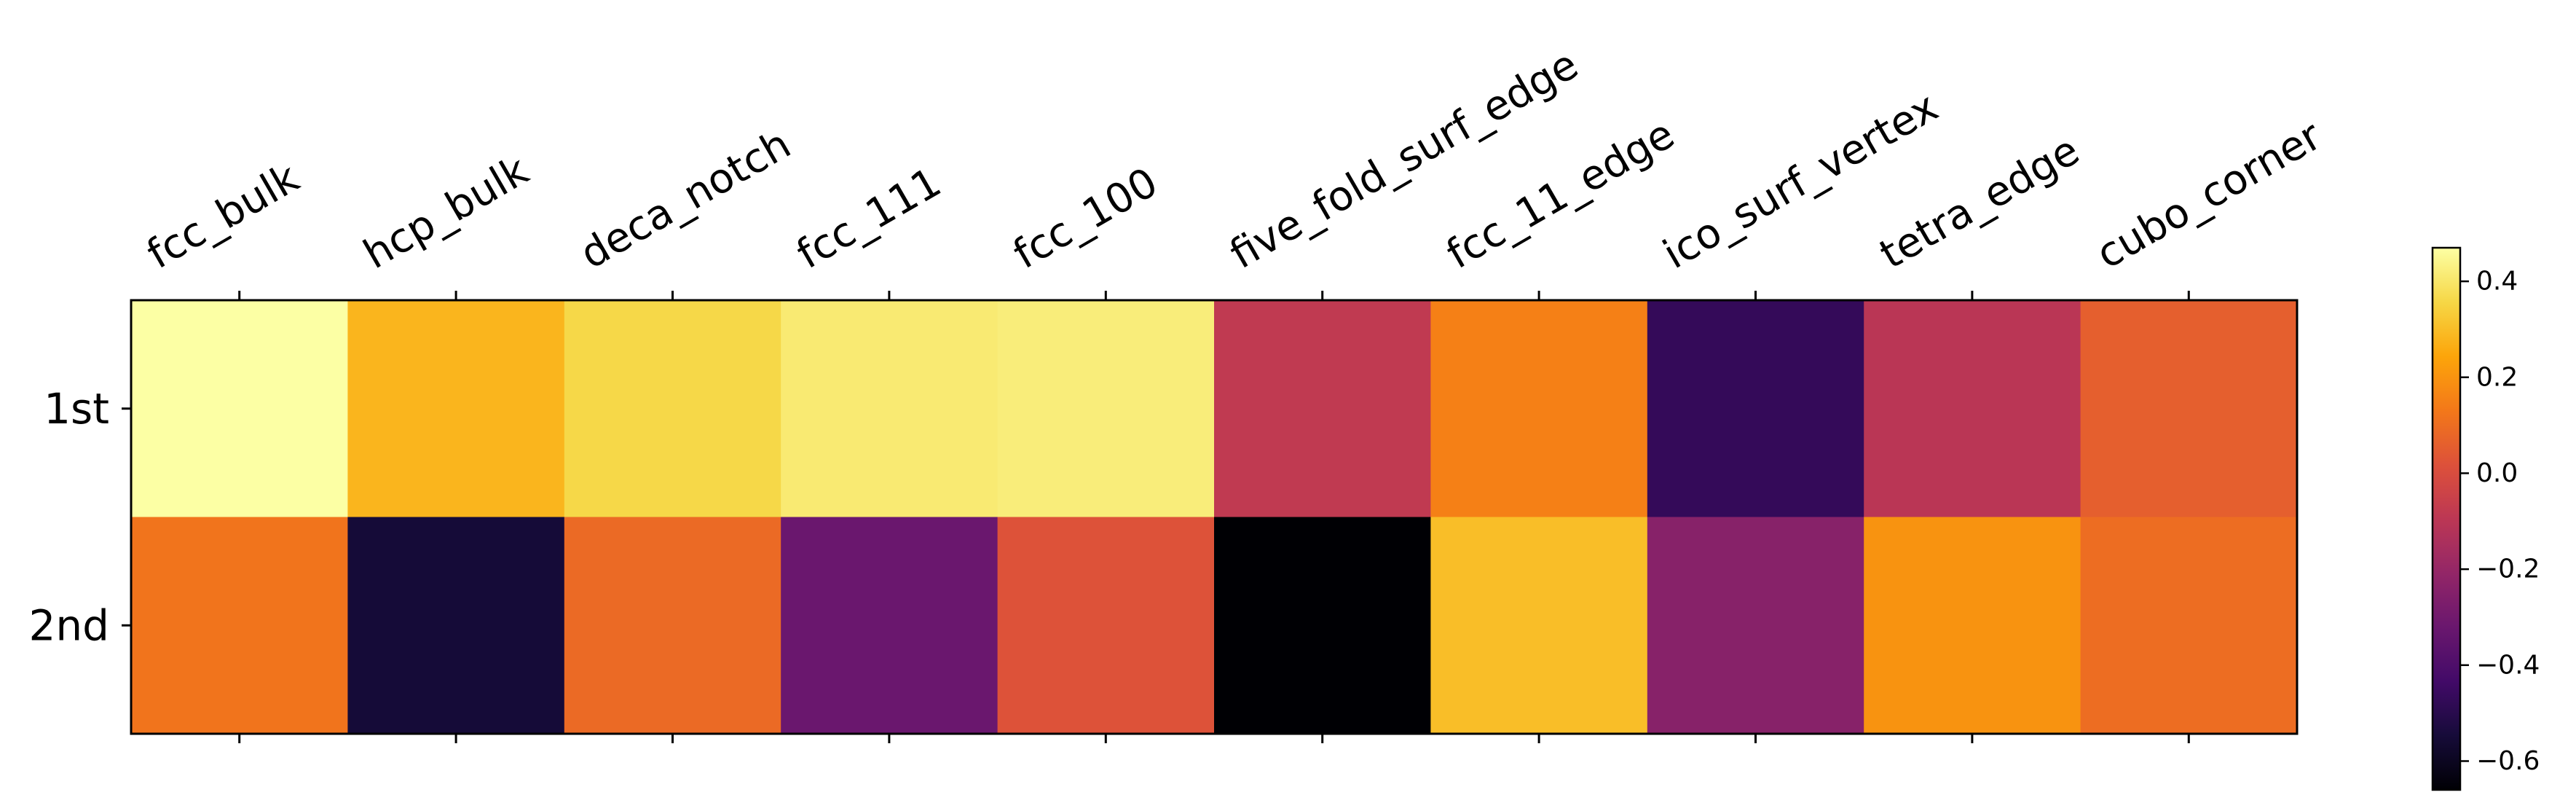 This screenshot has height=811, width=2576. Describe the element at coordinates (2497, 282) in the screenshot. I see `colorbar-tick-label: 0.4` at that location.